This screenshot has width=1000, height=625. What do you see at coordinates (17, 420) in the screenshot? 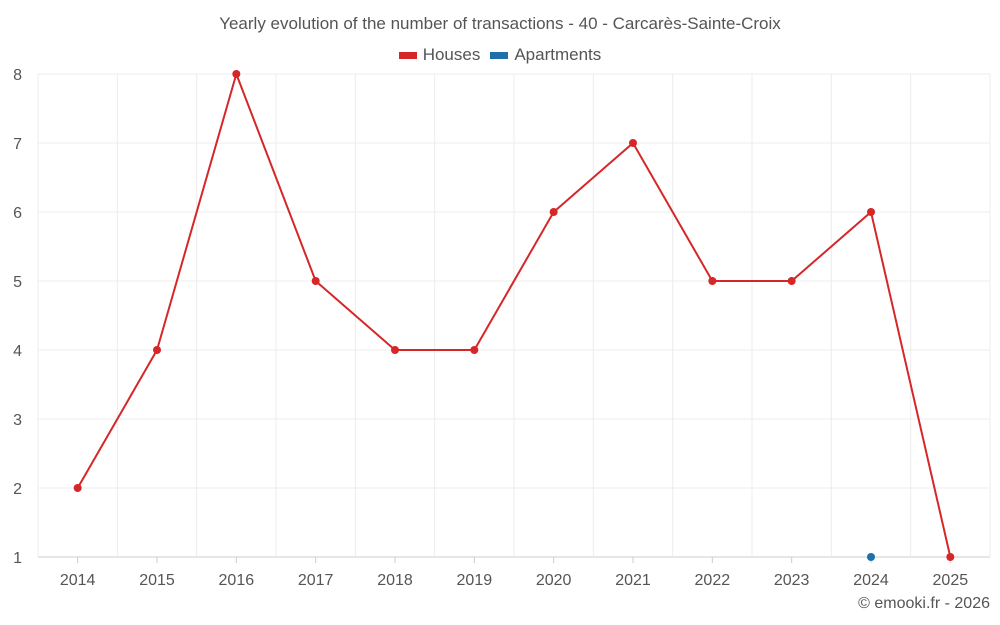
I see `y-tick-label: 3` at bounding box center [17, 420].